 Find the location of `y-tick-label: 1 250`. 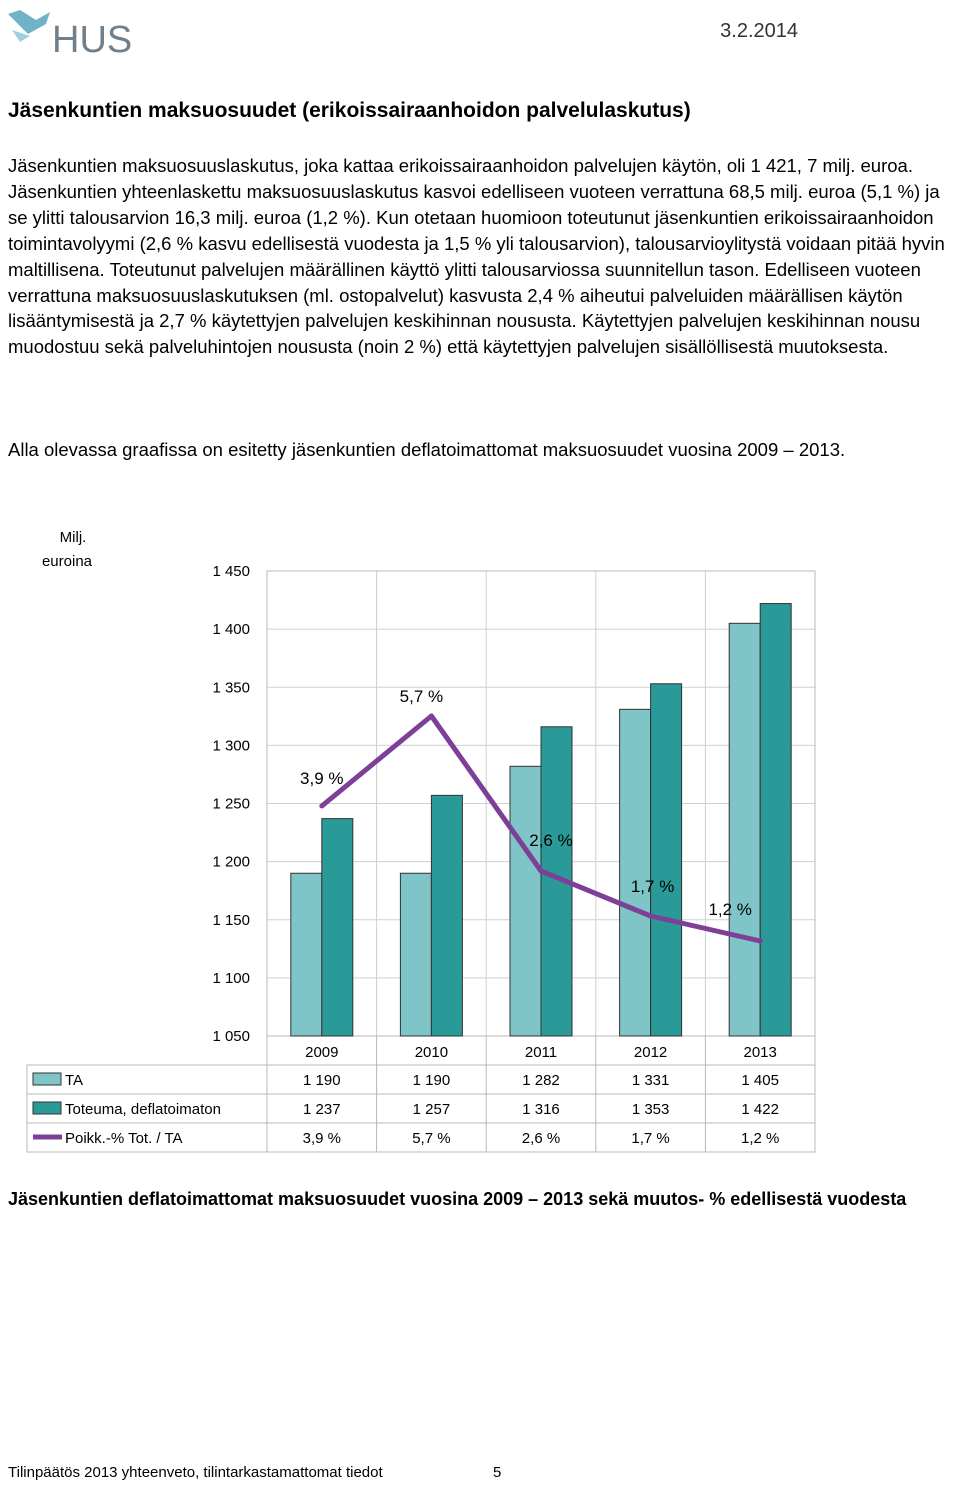

y-tick-label: 1 250 is located at coordinates (231, 804).